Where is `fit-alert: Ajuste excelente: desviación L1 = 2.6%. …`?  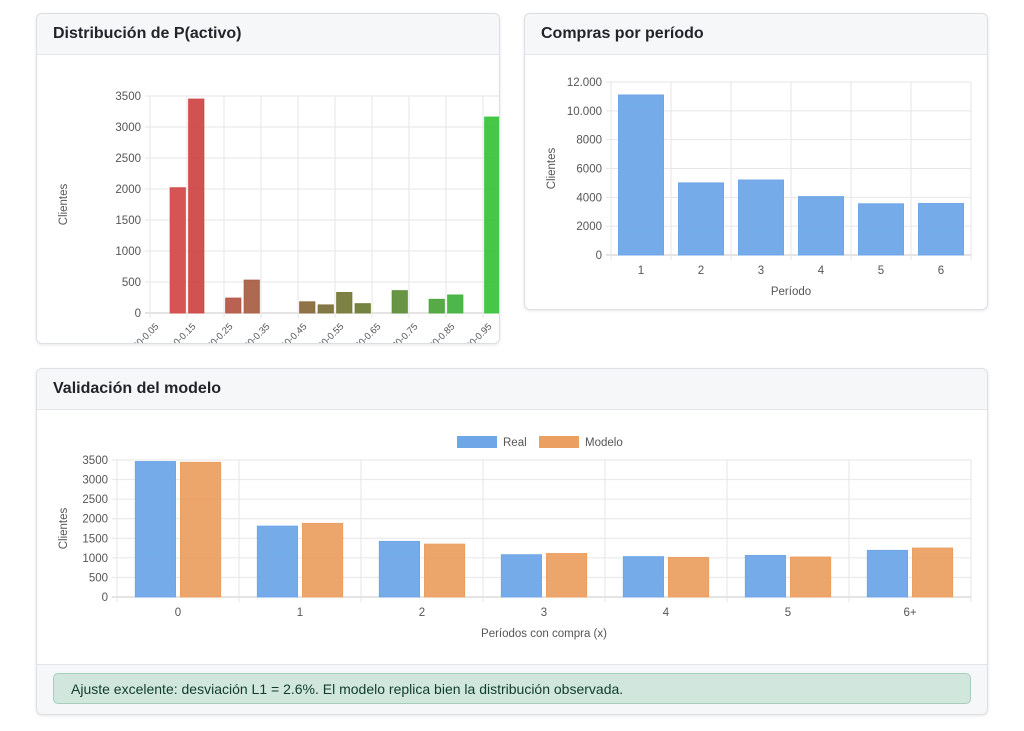 fit-alert: Ajuste excelente: desviación L1 = 2.6%. … is located at coordinates (512, 688).